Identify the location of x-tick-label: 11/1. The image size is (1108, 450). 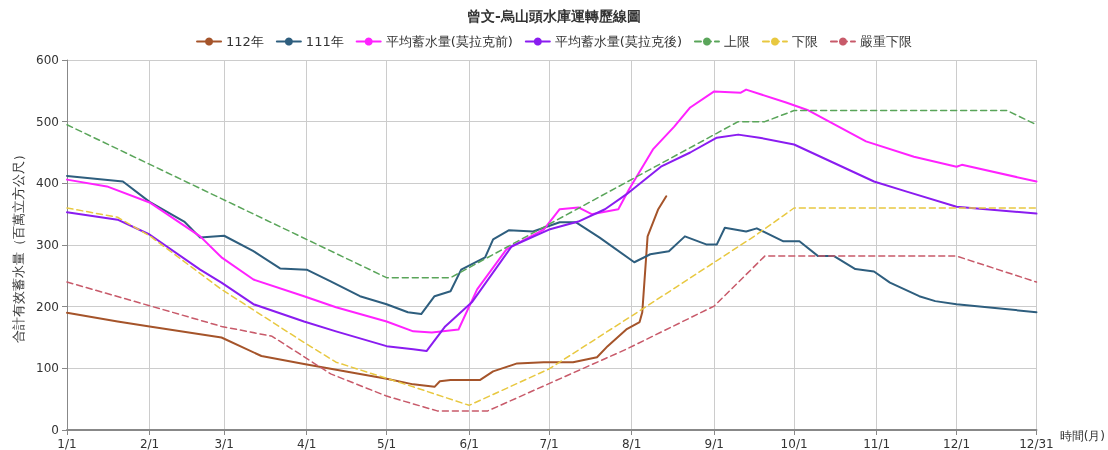
(877, 443).